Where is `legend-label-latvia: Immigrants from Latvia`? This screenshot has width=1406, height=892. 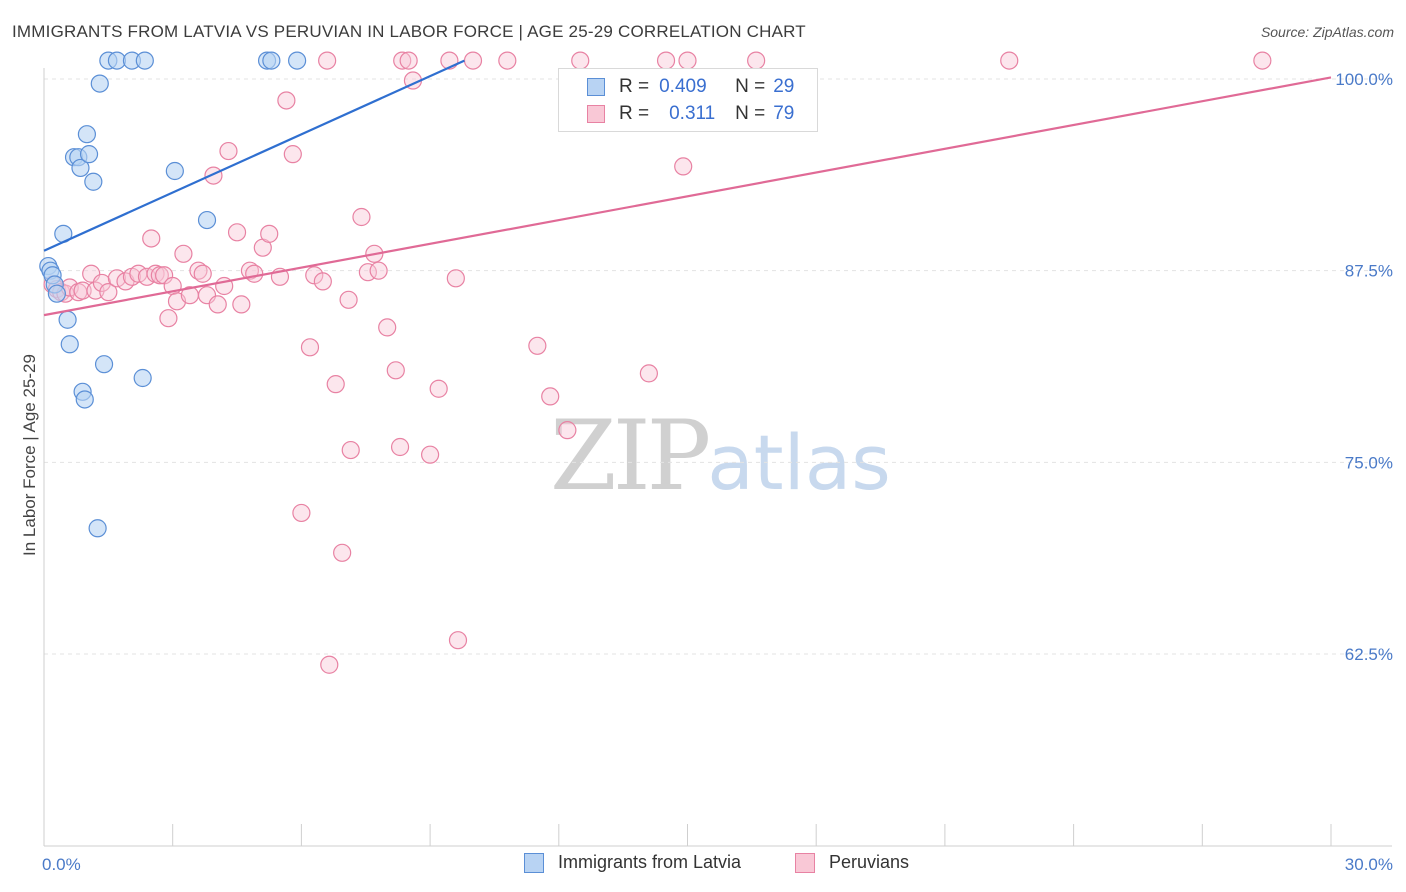
legend-label-latvia: Immigrants from Latvia is located at coordinates (650, 862).